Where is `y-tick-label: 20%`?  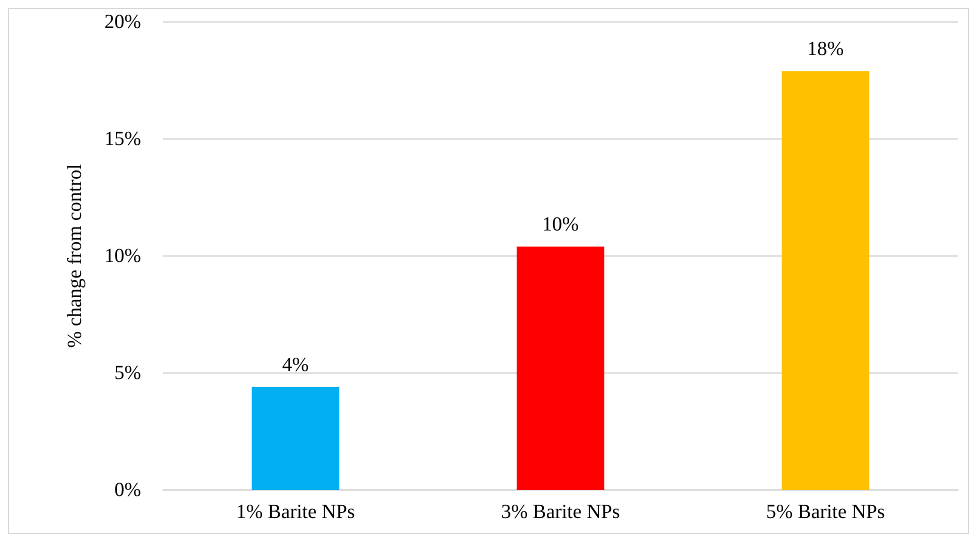 y-tick-label: 20% is located at coordinates (122, 22).